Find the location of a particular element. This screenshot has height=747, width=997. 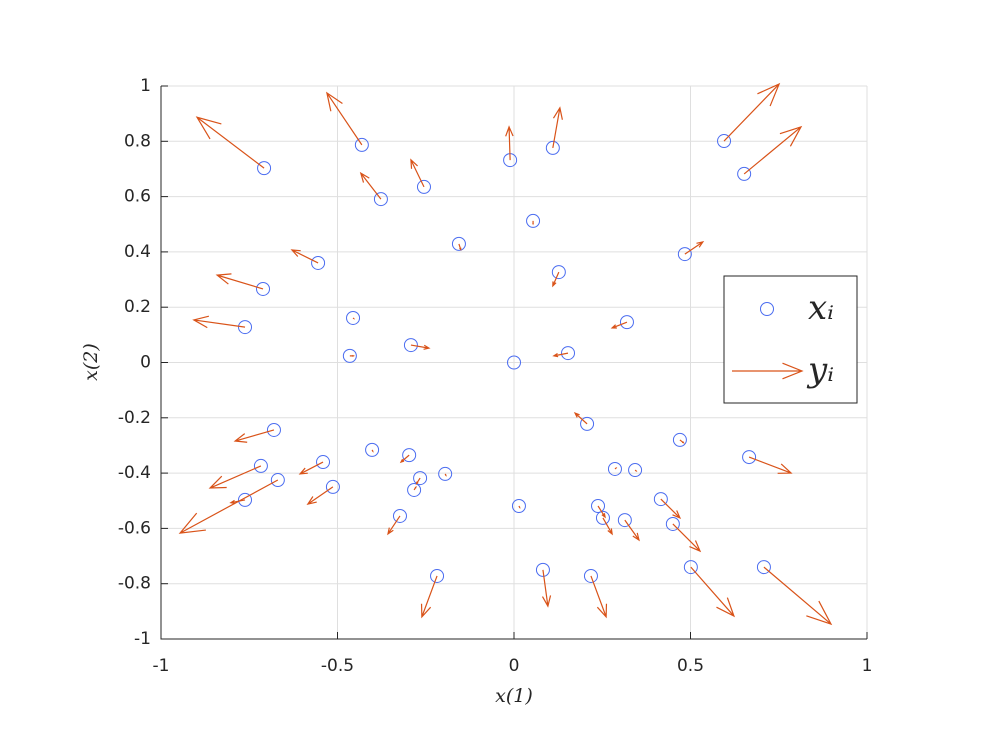

y-tick-label: 0.8 is located at coordinates (137, 141).